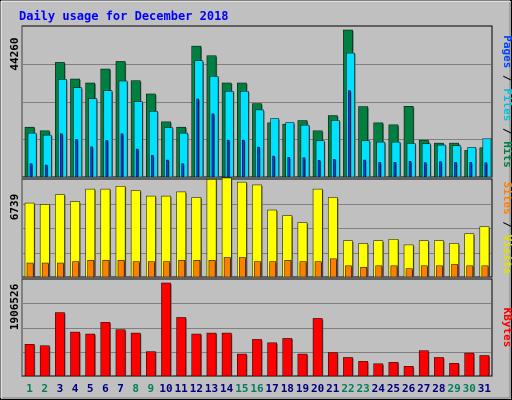  What do you see at coordinates (151, 388) in the screenshot?
I see `x-tick-label-9: 9` at bounding box center [151, 388].